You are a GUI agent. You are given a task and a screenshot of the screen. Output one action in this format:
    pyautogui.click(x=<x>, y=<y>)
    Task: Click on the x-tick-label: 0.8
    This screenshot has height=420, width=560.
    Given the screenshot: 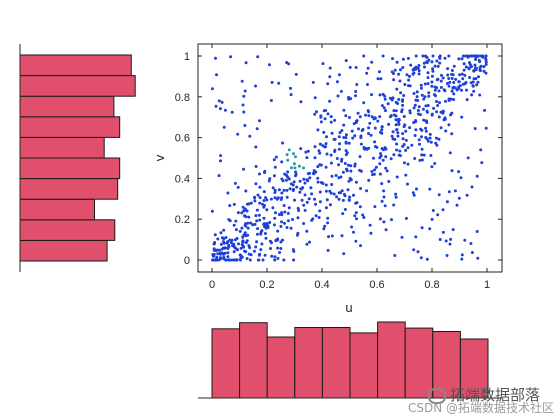 What is the action you would take?
    pyautogui.click(x=431, y=285)
    